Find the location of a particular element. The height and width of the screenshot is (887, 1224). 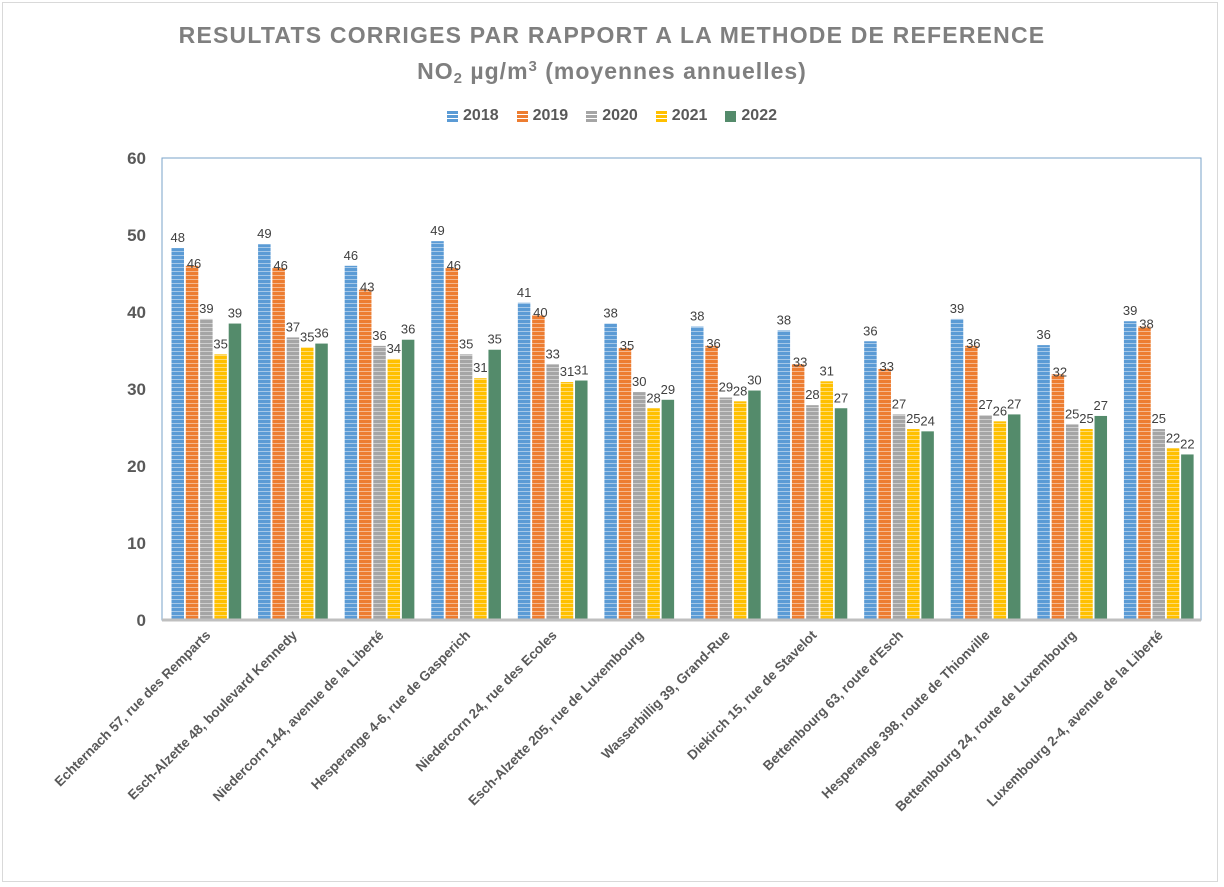

legend-label: 2019 is located at coordinates (550, 115).